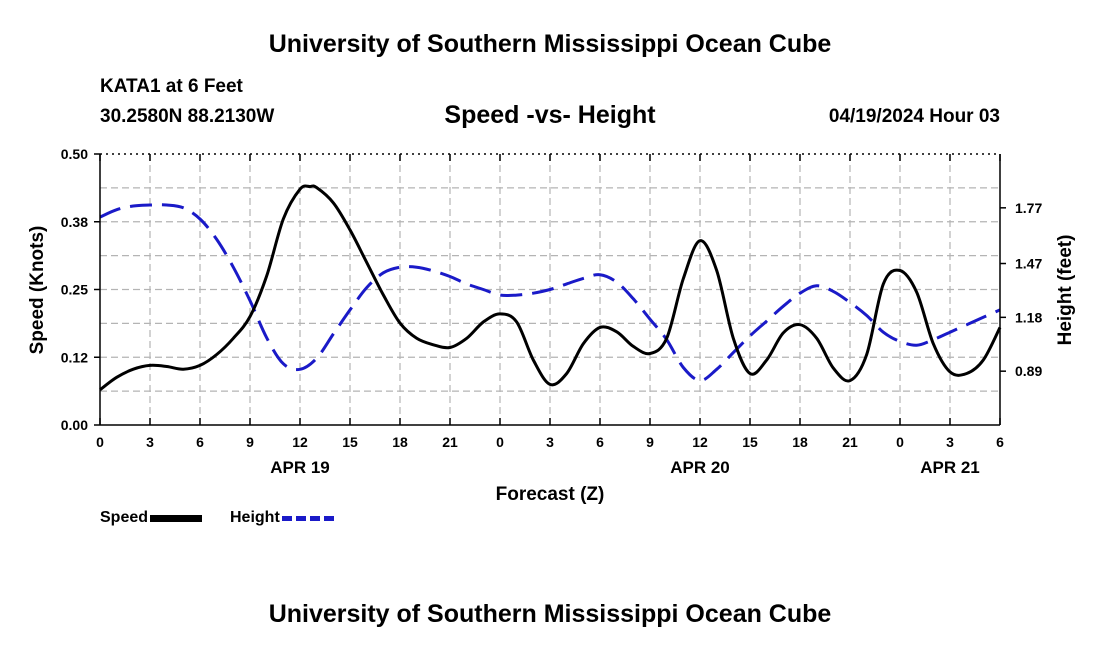  I want to click on y-tick-label: 0.25, so click(74, 290).